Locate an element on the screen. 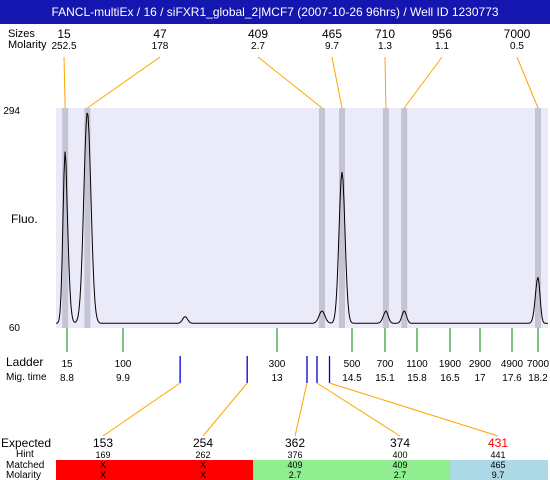 This screenshot has height=480, width=550. peak-size-15: 15 is located at coordinates (64, 34).